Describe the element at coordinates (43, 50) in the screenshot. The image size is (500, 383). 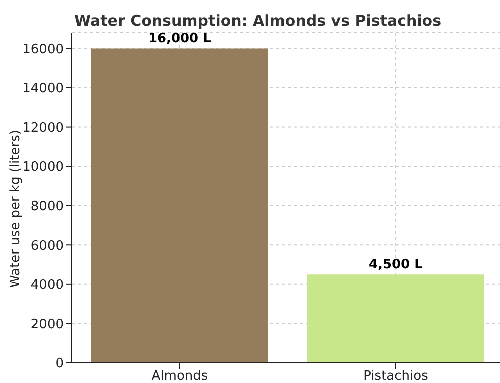
I see `y-tick-label: 16000` at that location.